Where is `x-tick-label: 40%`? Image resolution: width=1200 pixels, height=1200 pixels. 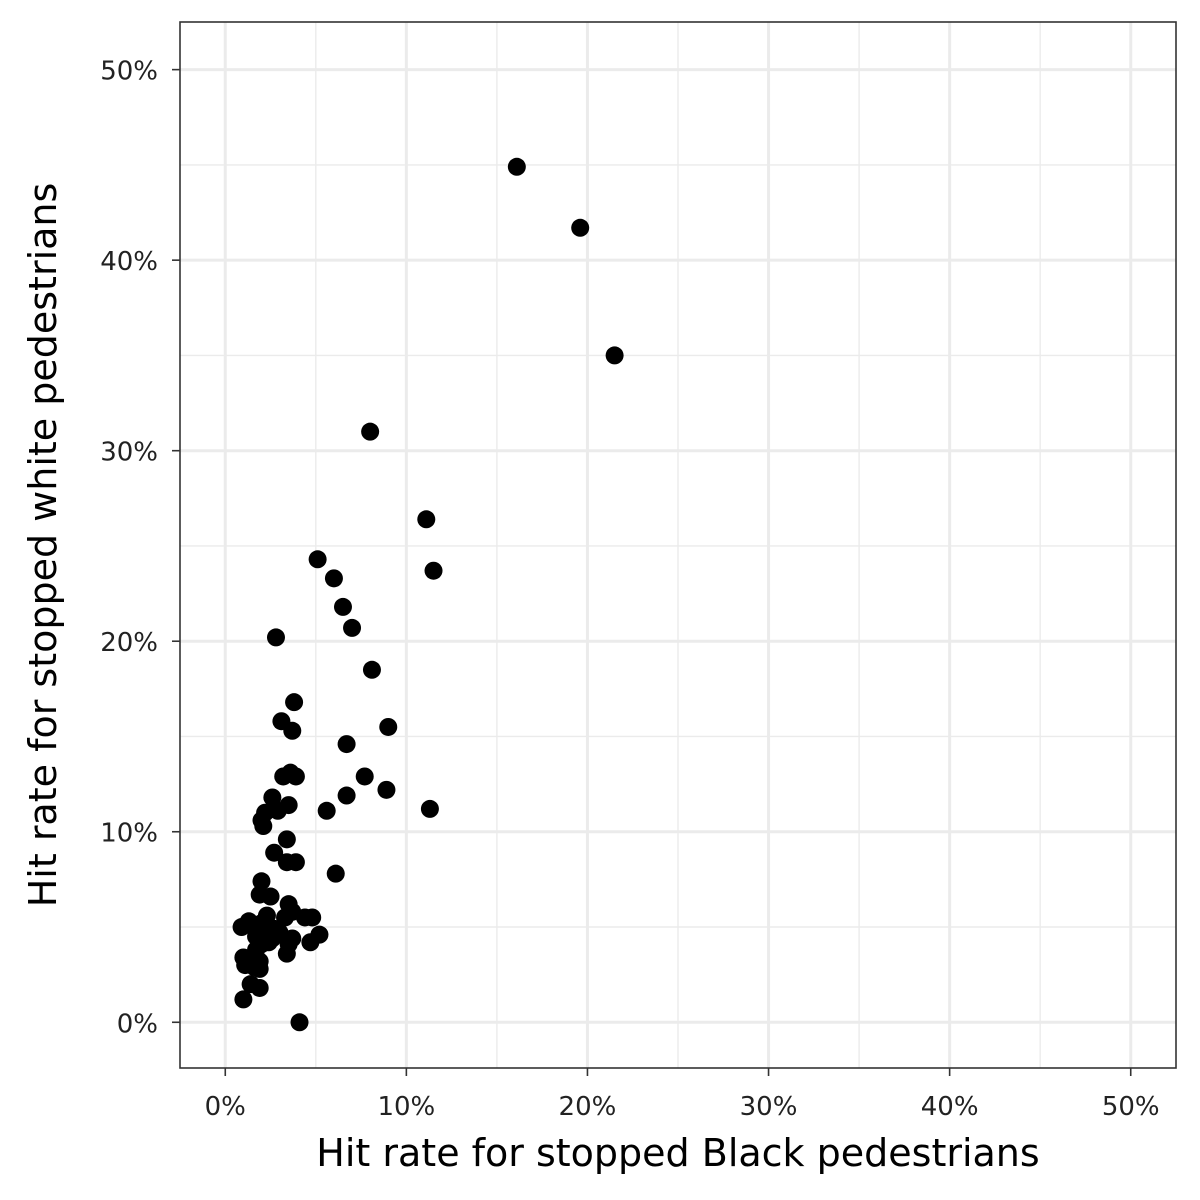 x-tick-label: 40% is located at coordinates (950, 1107).